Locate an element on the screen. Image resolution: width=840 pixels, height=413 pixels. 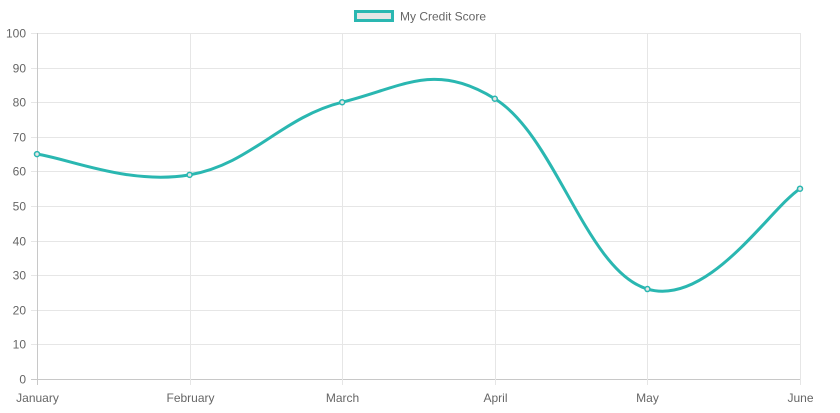
y-tick-label: 10 is located at coordinates (20, 345).